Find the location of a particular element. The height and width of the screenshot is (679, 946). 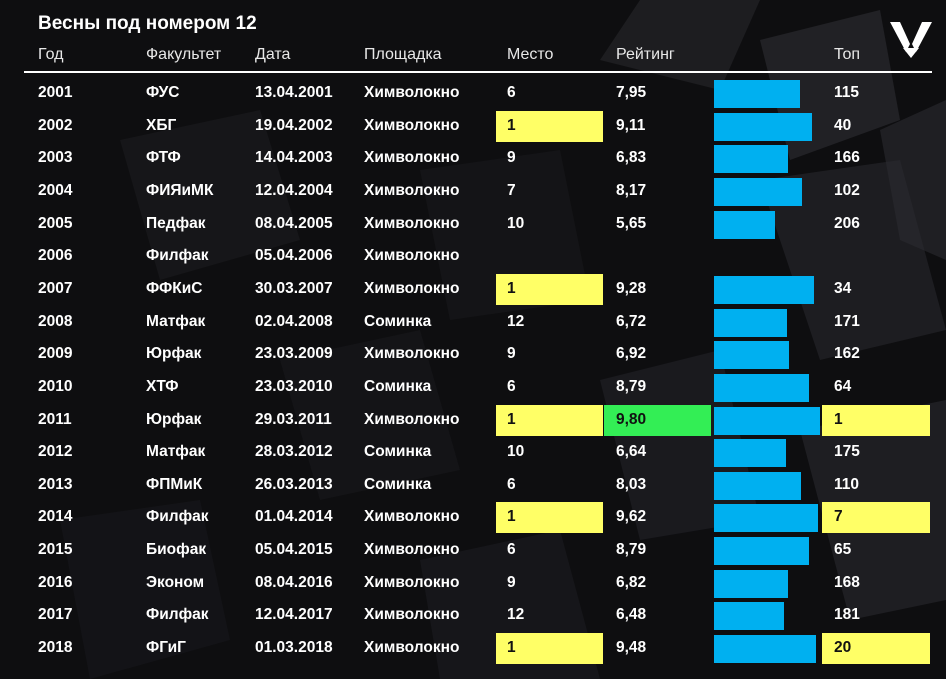

table-row: 2018 ФГиГ 01.03.2018 Химволокно 1 9,48 20 is located at coordinates (473, 648).